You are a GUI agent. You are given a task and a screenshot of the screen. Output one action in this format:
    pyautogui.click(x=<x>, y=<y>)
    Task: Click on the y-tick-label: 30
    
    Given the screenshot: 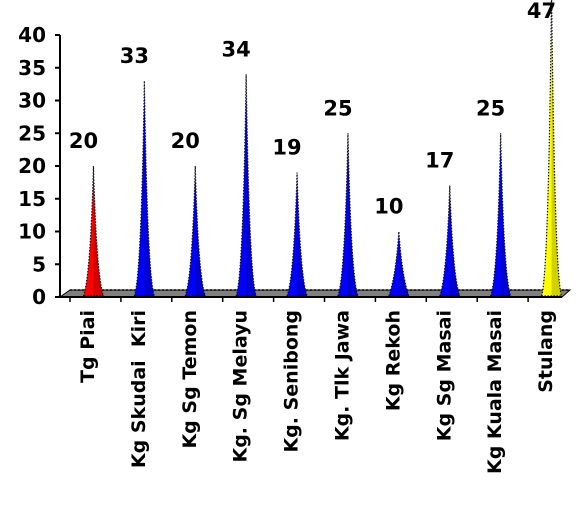 What is the action you would take?
    pyautogui.click(x=32, y=101)
    